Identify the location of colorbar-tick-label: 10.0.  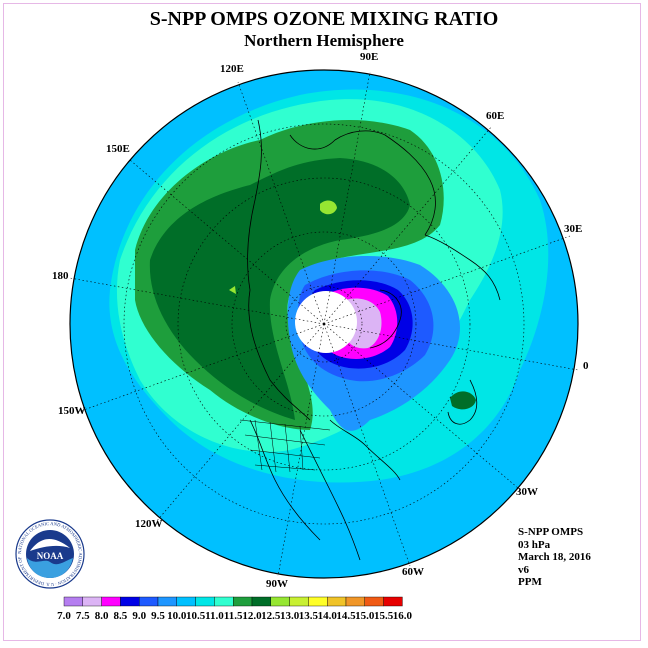
(177, 616).